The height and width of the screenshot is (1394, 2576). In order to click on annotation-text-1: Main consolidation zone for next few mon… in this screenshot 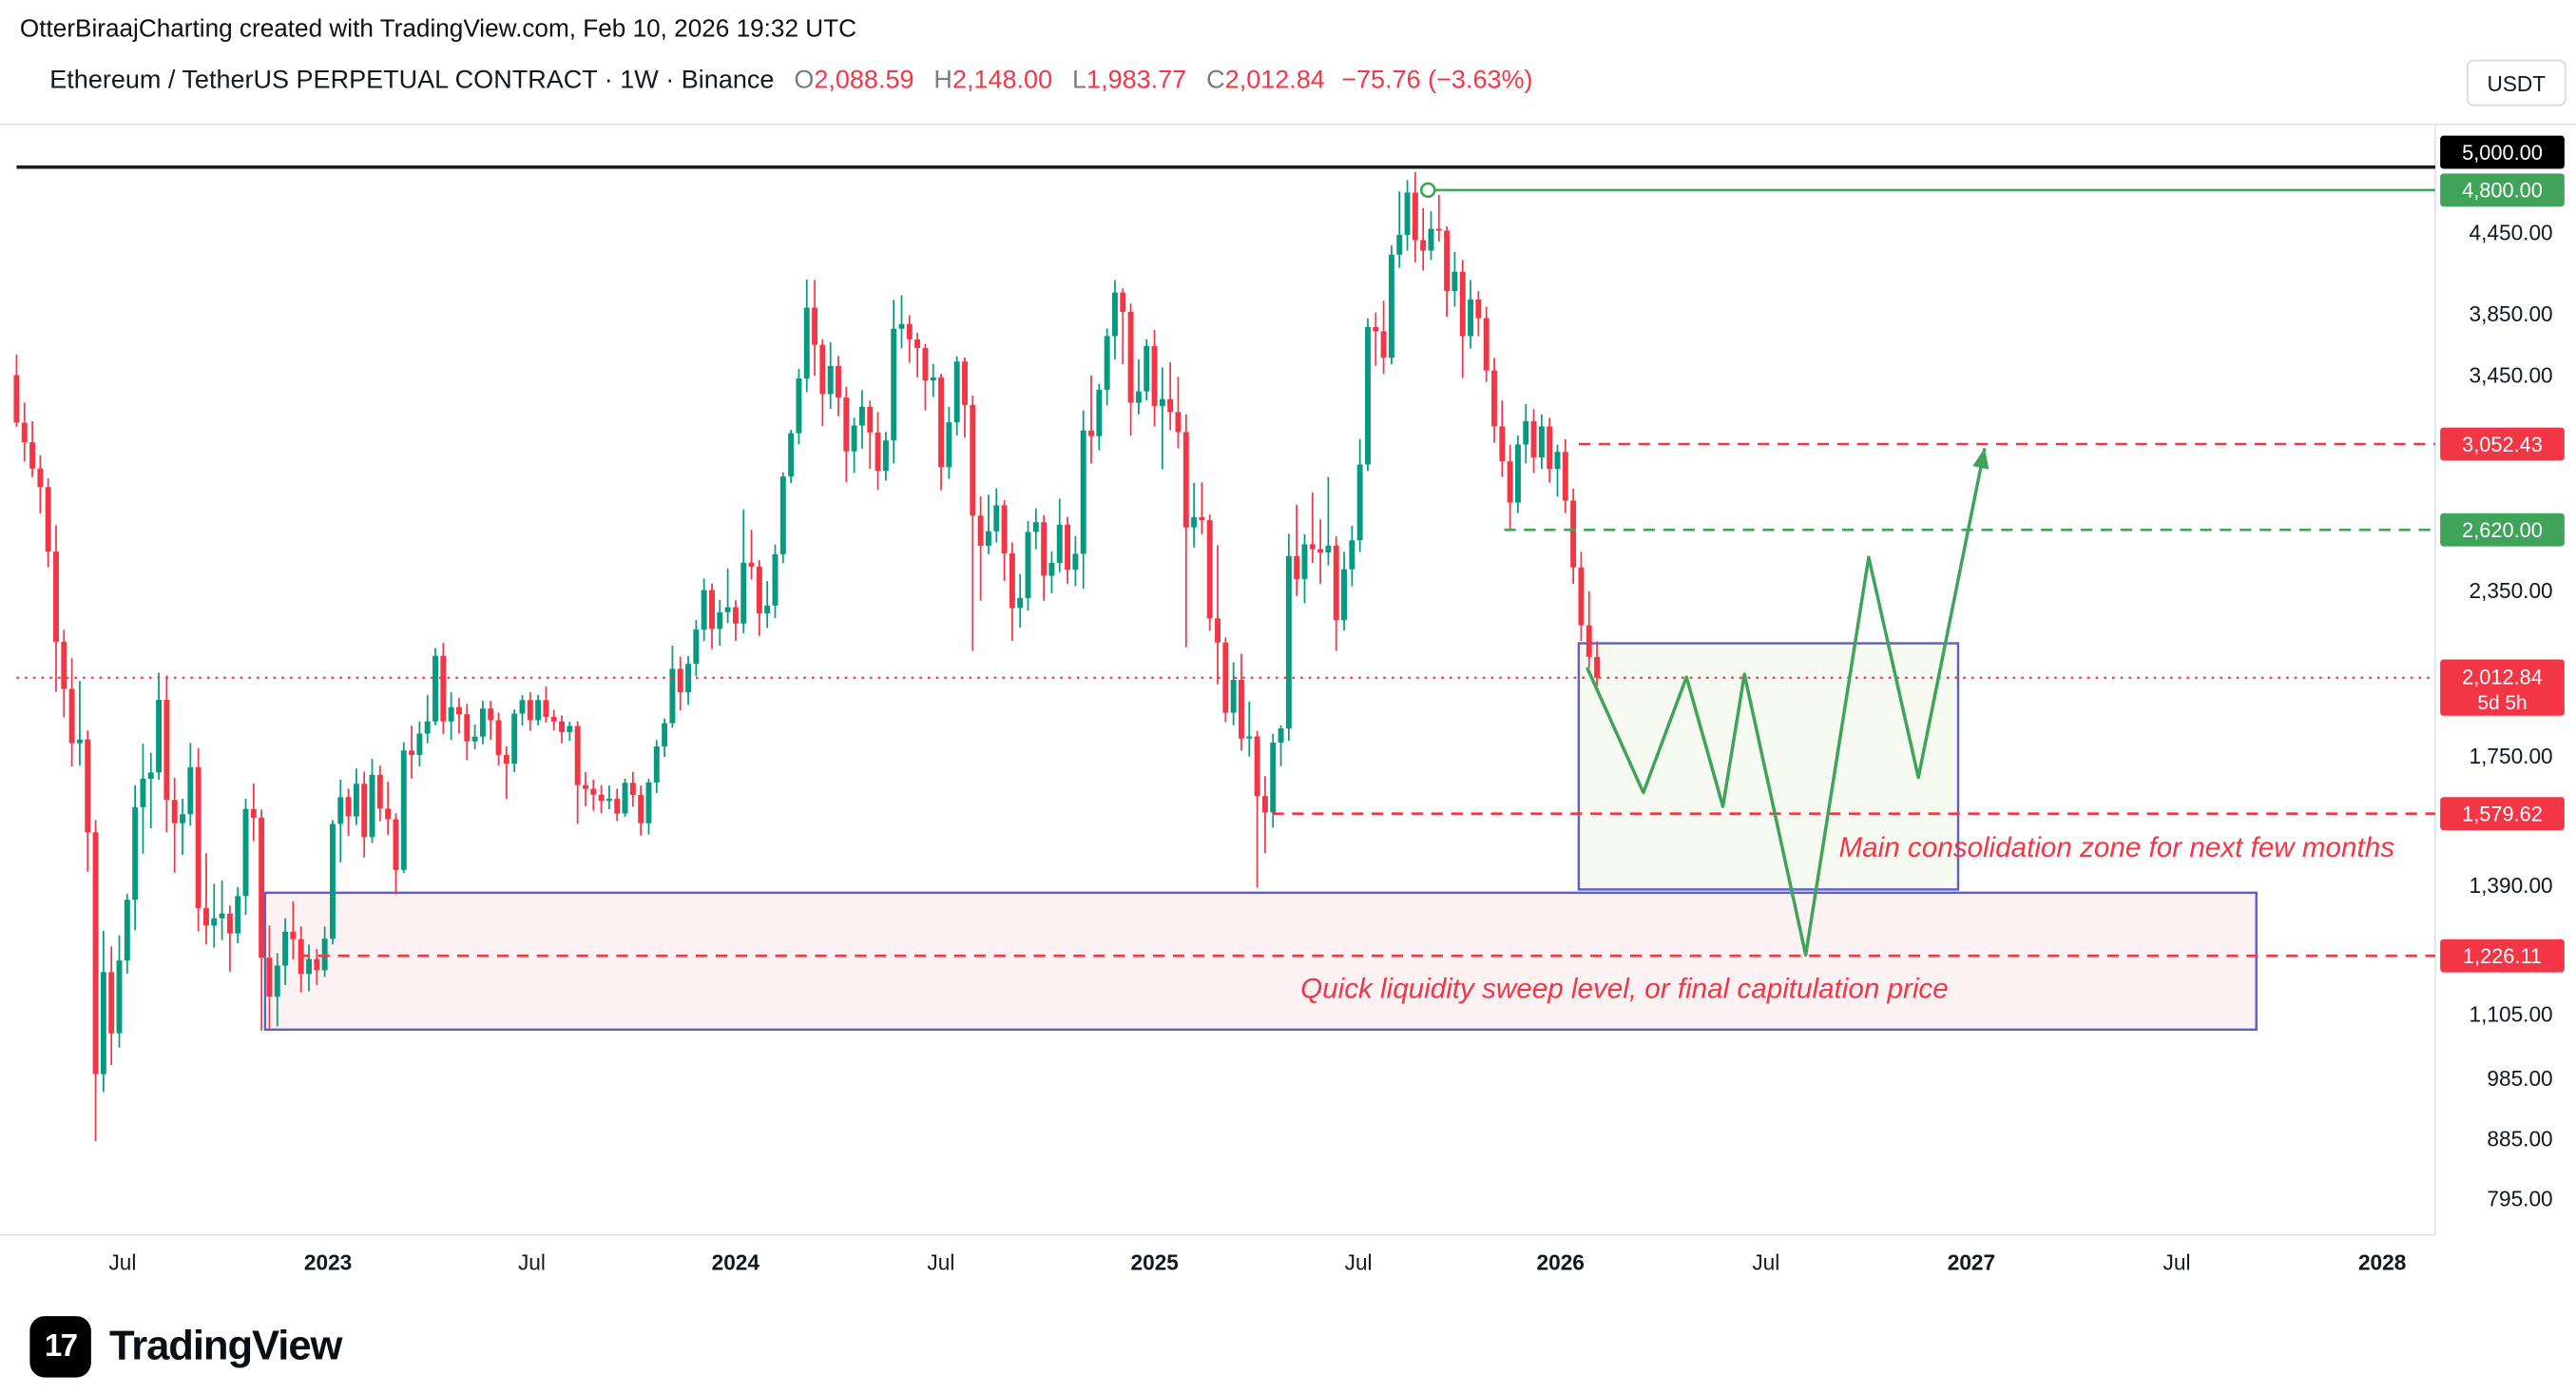, I will do `click(2117, 848)`.